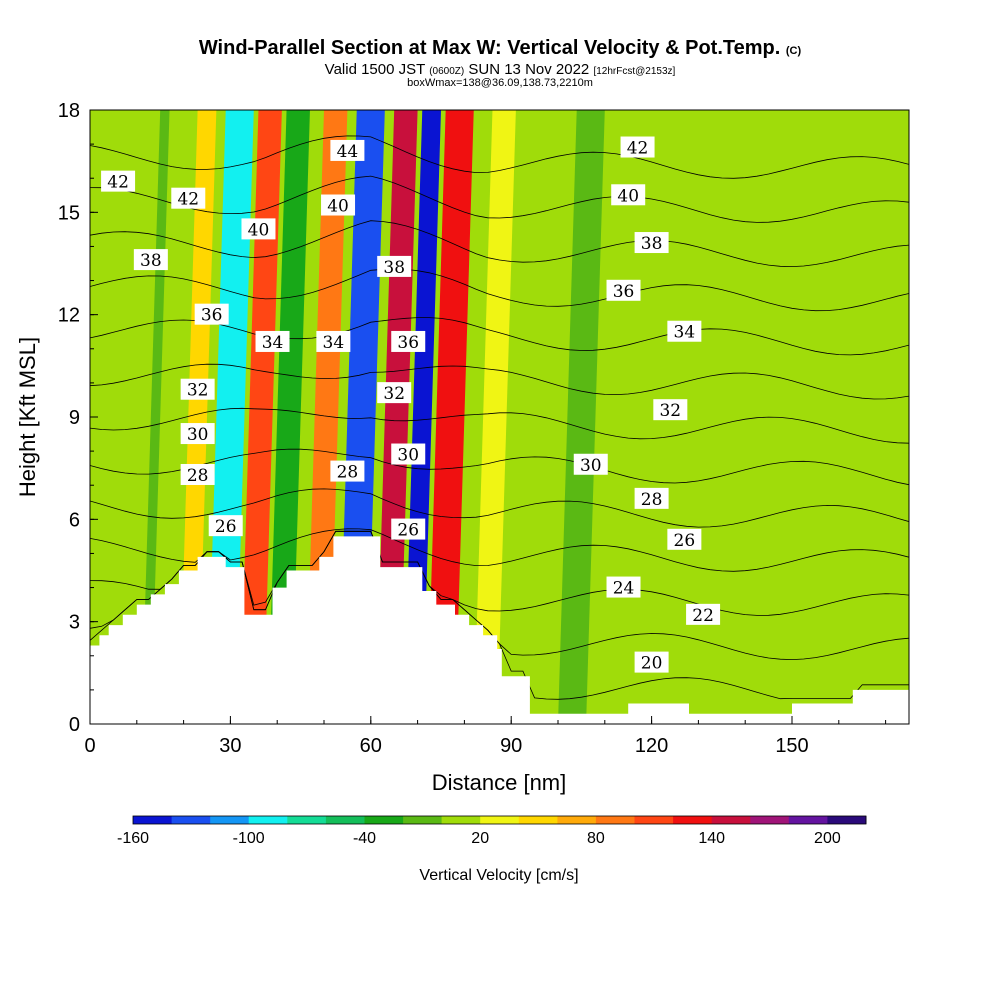 The width and height of the screenshot is (1000, 1000). I want to click on y-tick-label: 9, so click(74, 418).